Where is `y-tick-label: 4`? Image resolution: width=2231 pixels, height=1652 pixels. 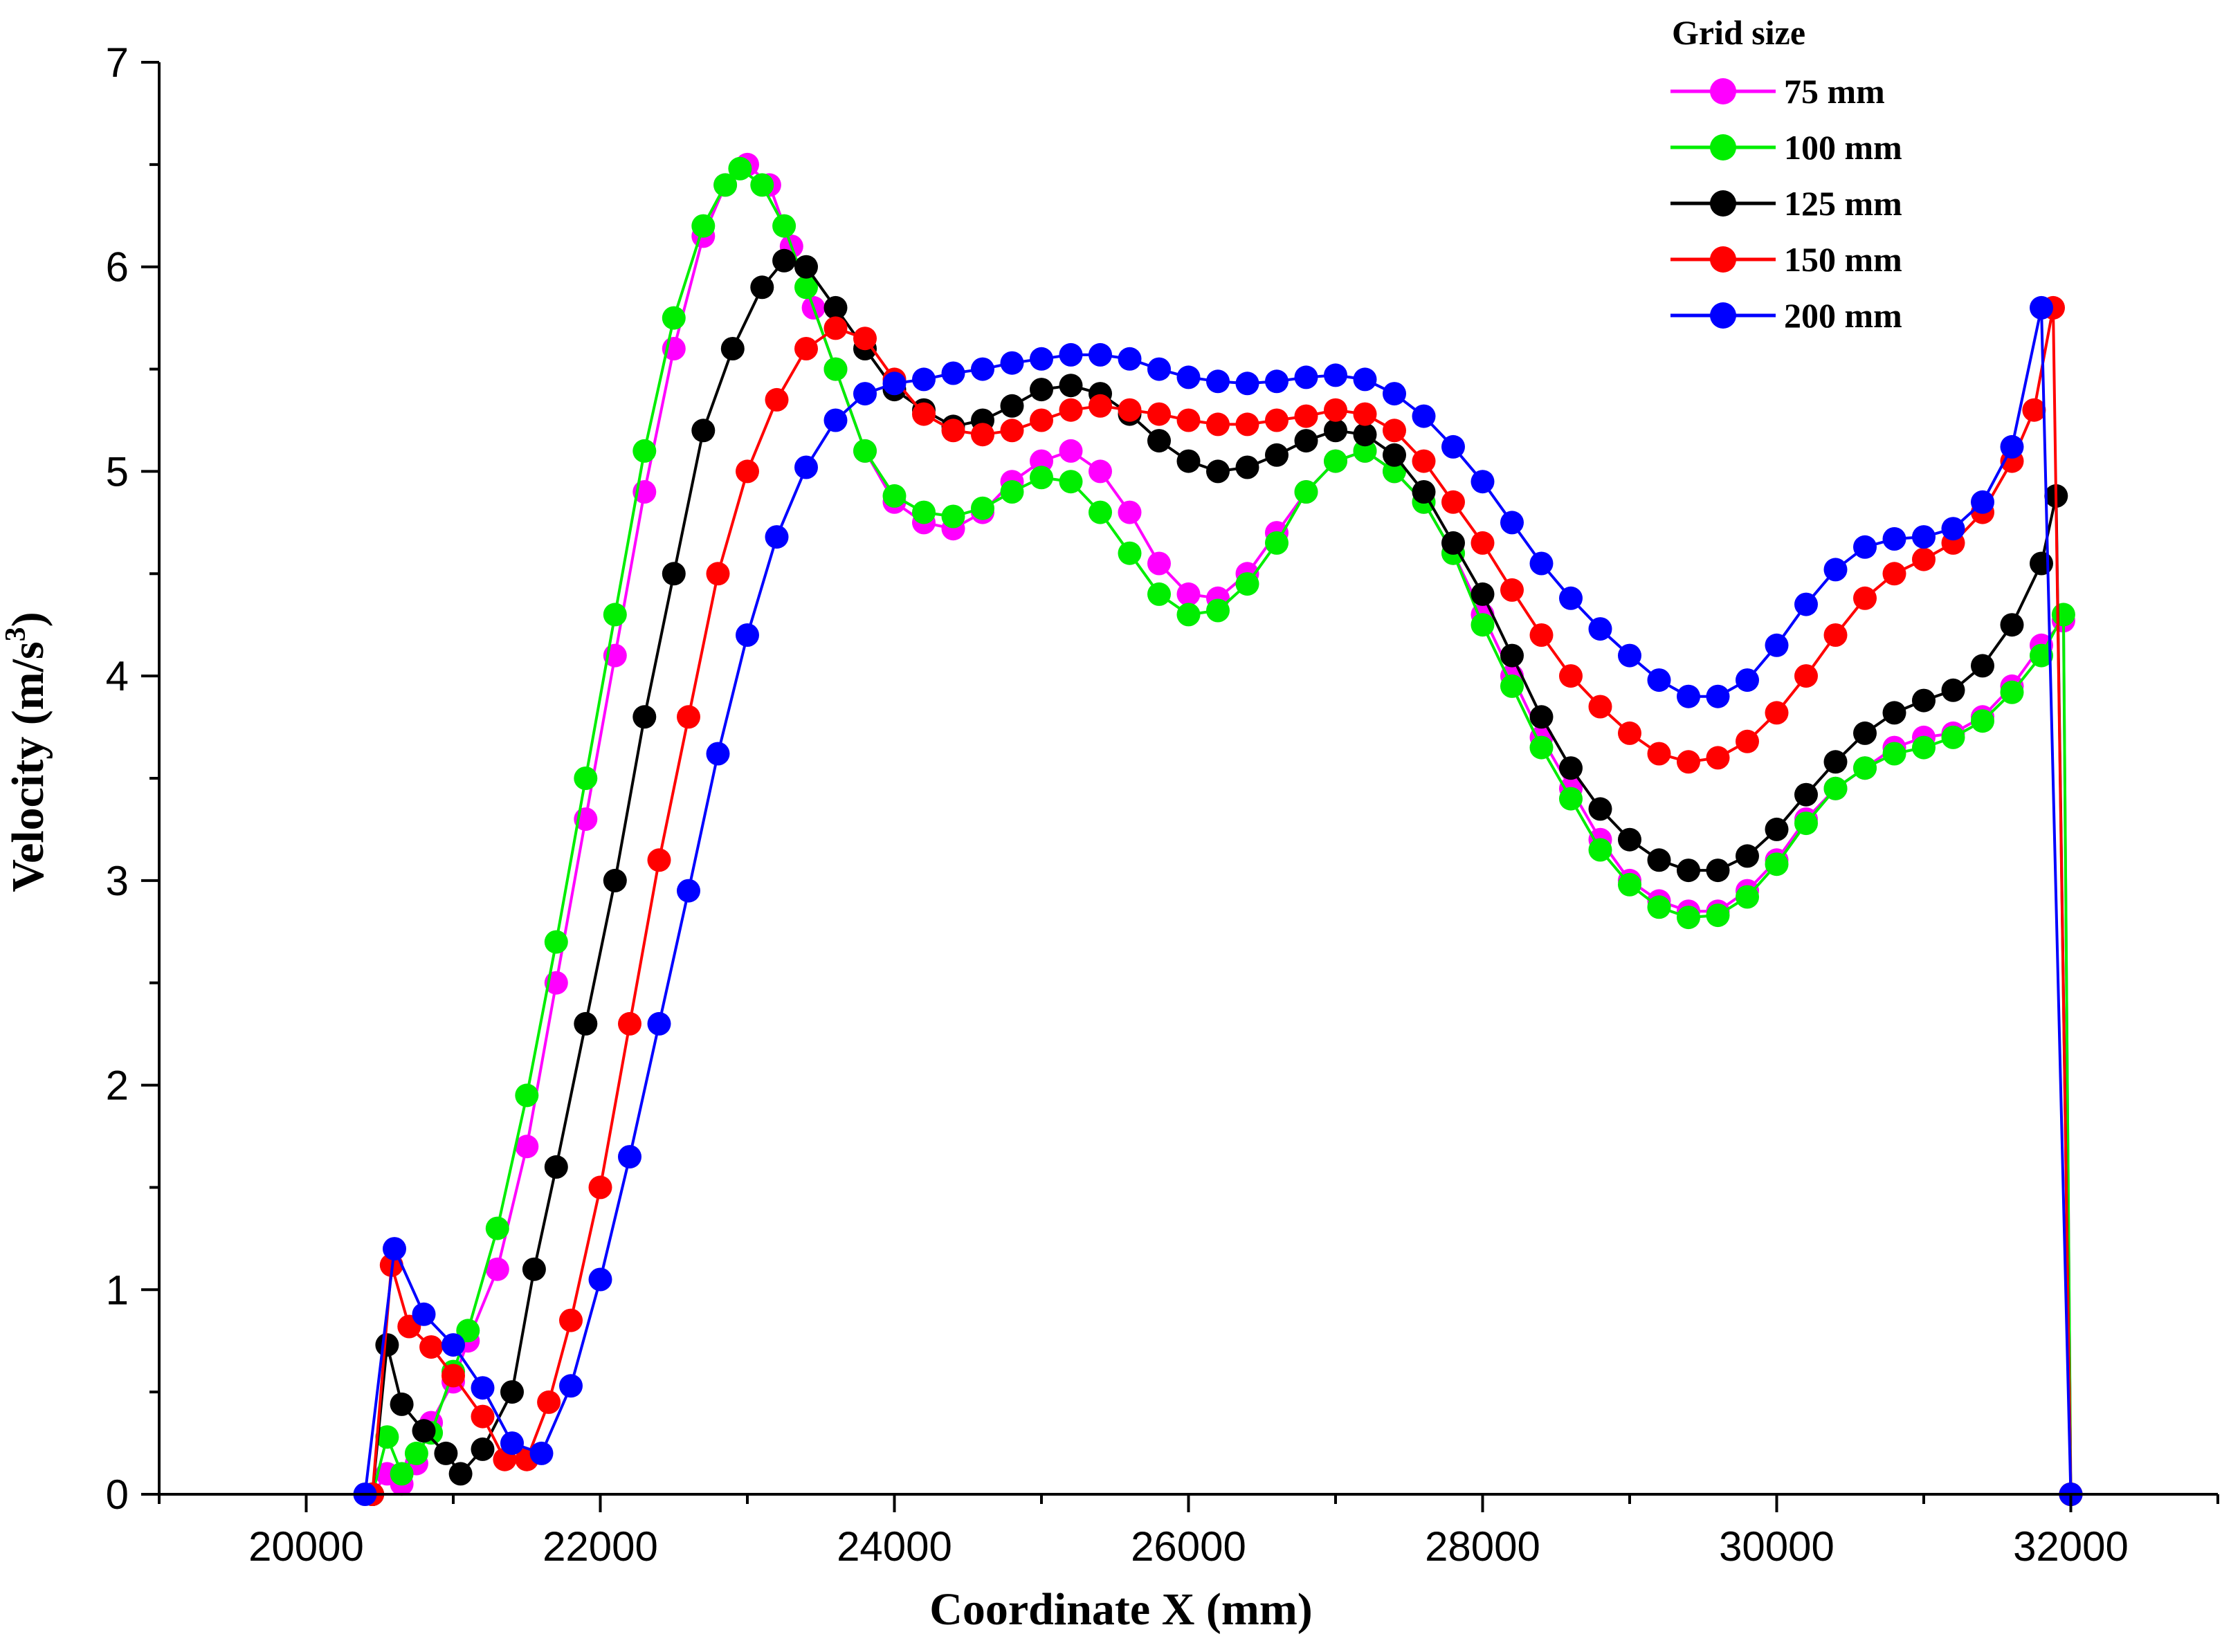
y-tick-label: 4 is located at coordinates (117, 676).